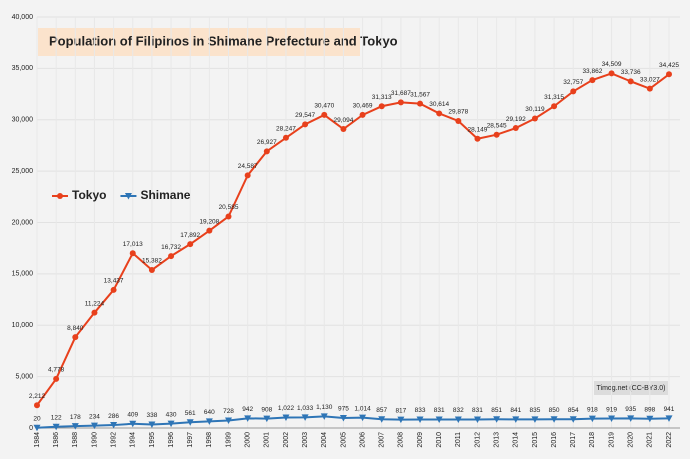 Image resolution: width=690 pixels, height=459 pixels. I want to click on x-tick-label: 2010, so click(439, 440).